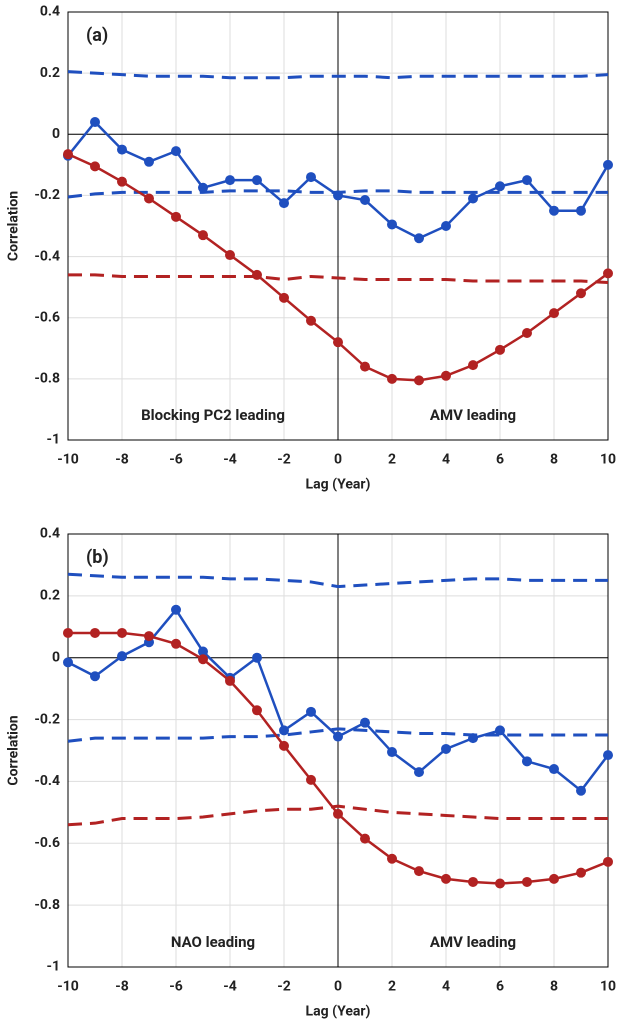  Describe the element at coordinates (554, 987) in the screenshot. I see `x-tick-label: 8` at that location.